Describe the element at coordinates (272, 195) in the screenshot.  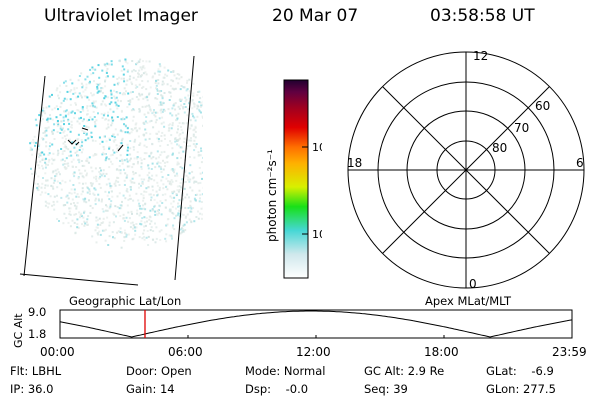
I see `colorbar-unit-label: photon cm⁻²s⁻¹` at that location.